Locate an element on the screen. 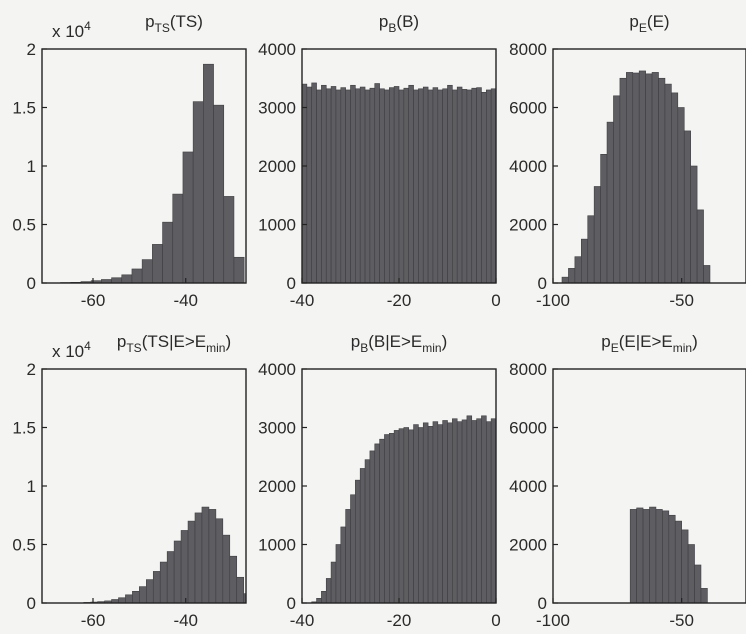 The height and width of the screenshot is (634, 746). x-tick-label: 0 is located at coordinates (495, 620).